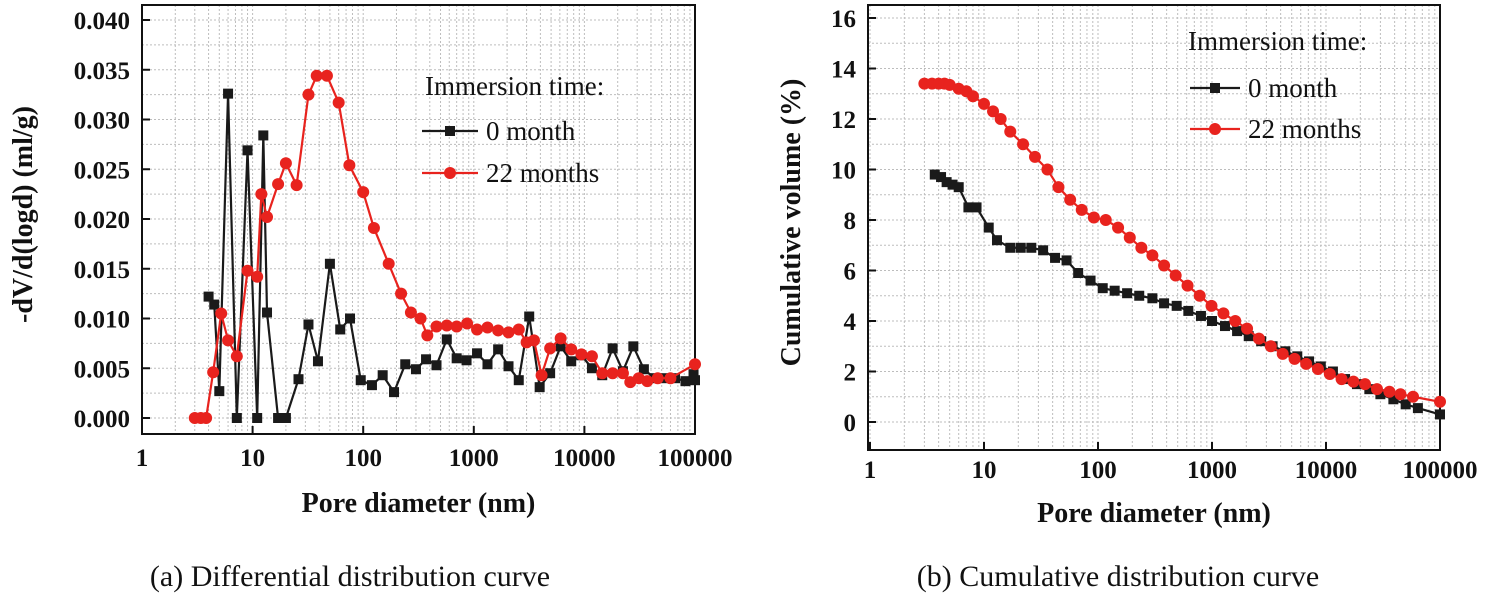 The image size is (1491, 600). I want to click on x-axis-title: Pore diameter (nm), so click(419, 503).